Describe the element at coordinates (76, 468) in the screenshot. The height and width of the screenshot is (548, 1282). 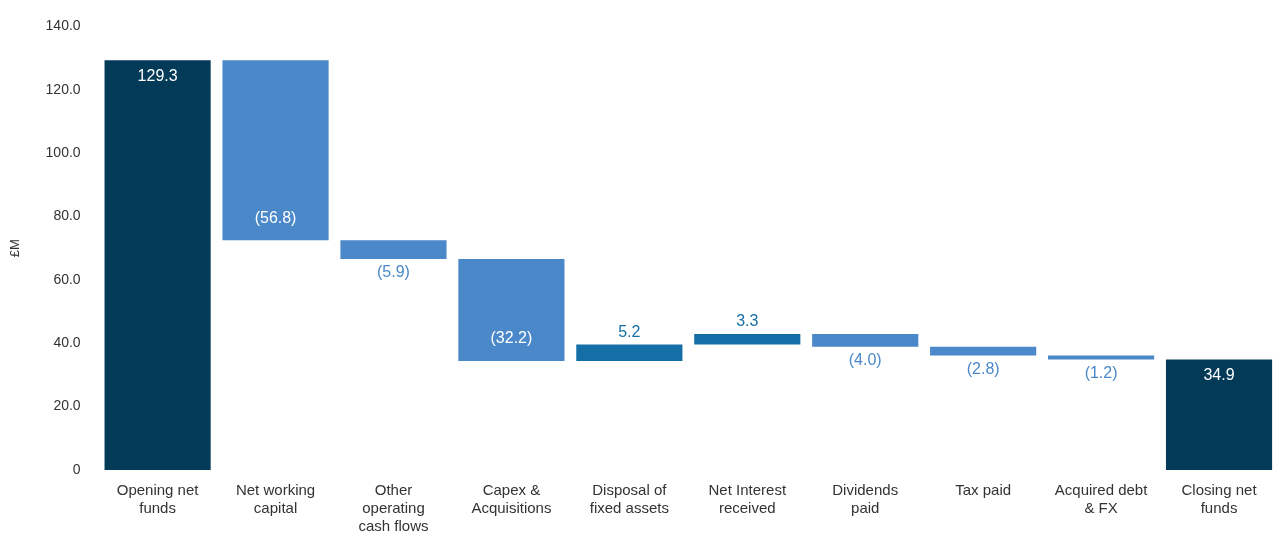
I see `y-tick-label: 0` at that location.